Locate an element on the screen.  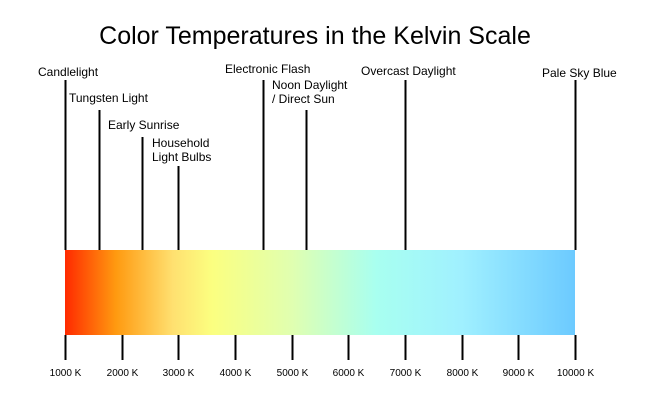
marker-electronic-flash: Electronic Flash is located at coordinates (267, 156).